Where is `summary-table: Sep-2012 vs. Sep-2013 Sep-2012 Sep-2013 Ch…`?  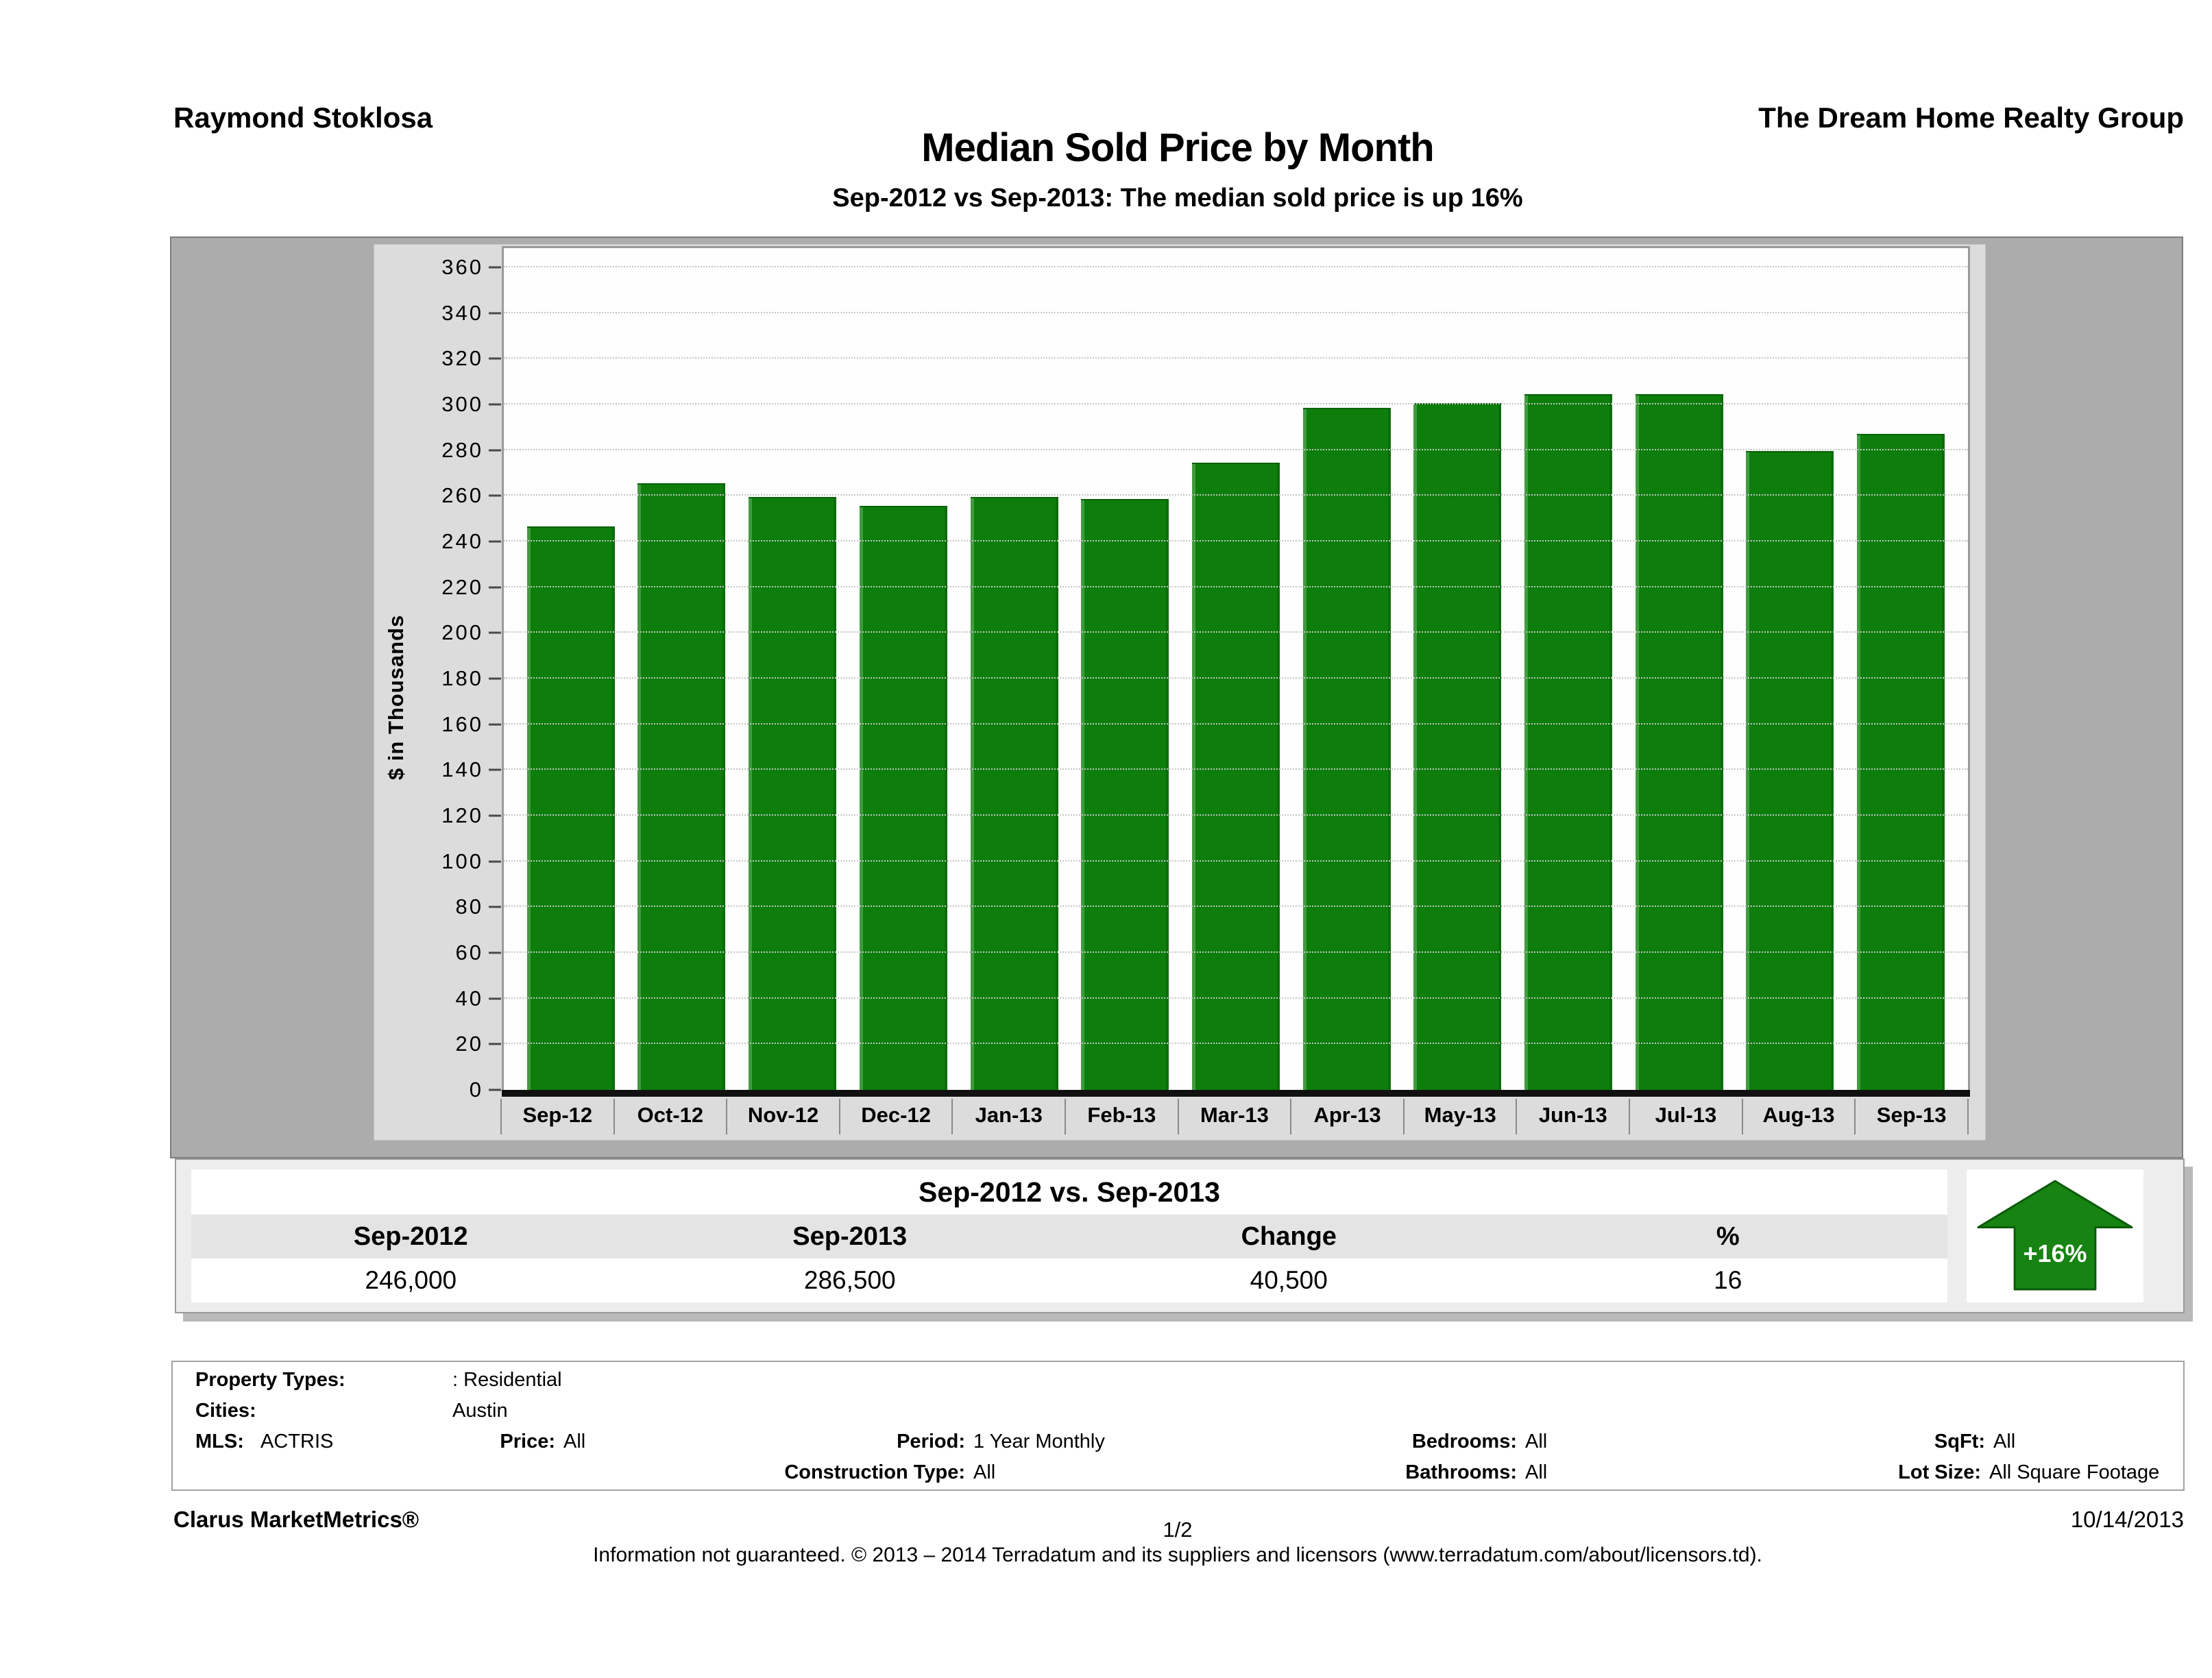
summary-table: Sep-2012 vs. Sep-2013 Sep-2012 Sep-2013 Ch… is located at coordinates (1069, 1235).